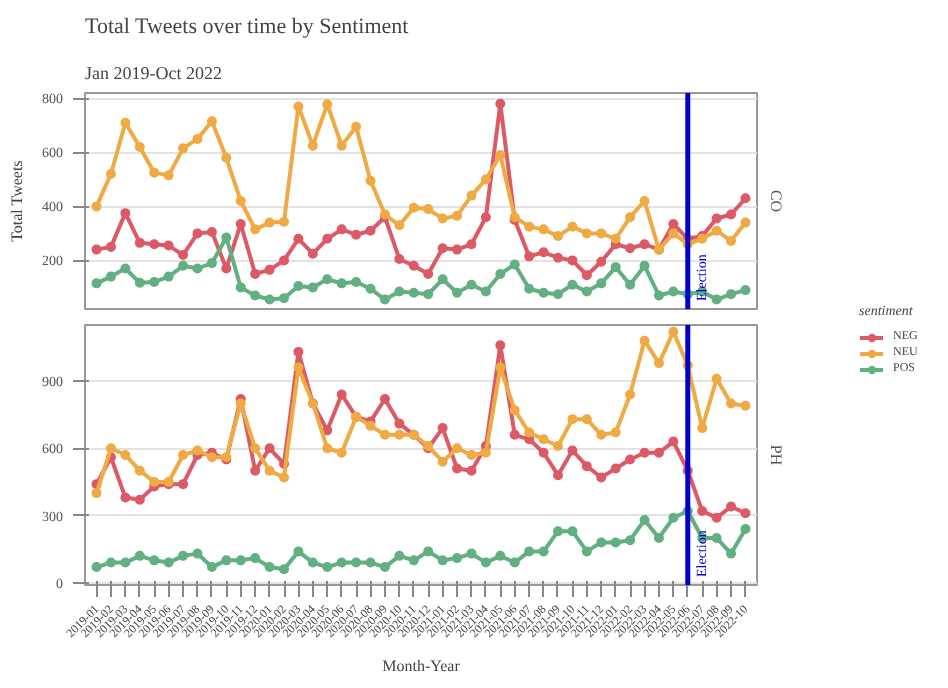 The image size is (948, 688). Describe the element at coordinates (247, 27) in the screenshot. I see `chart-title: Total Tweets over time by Sentiment` at that location.